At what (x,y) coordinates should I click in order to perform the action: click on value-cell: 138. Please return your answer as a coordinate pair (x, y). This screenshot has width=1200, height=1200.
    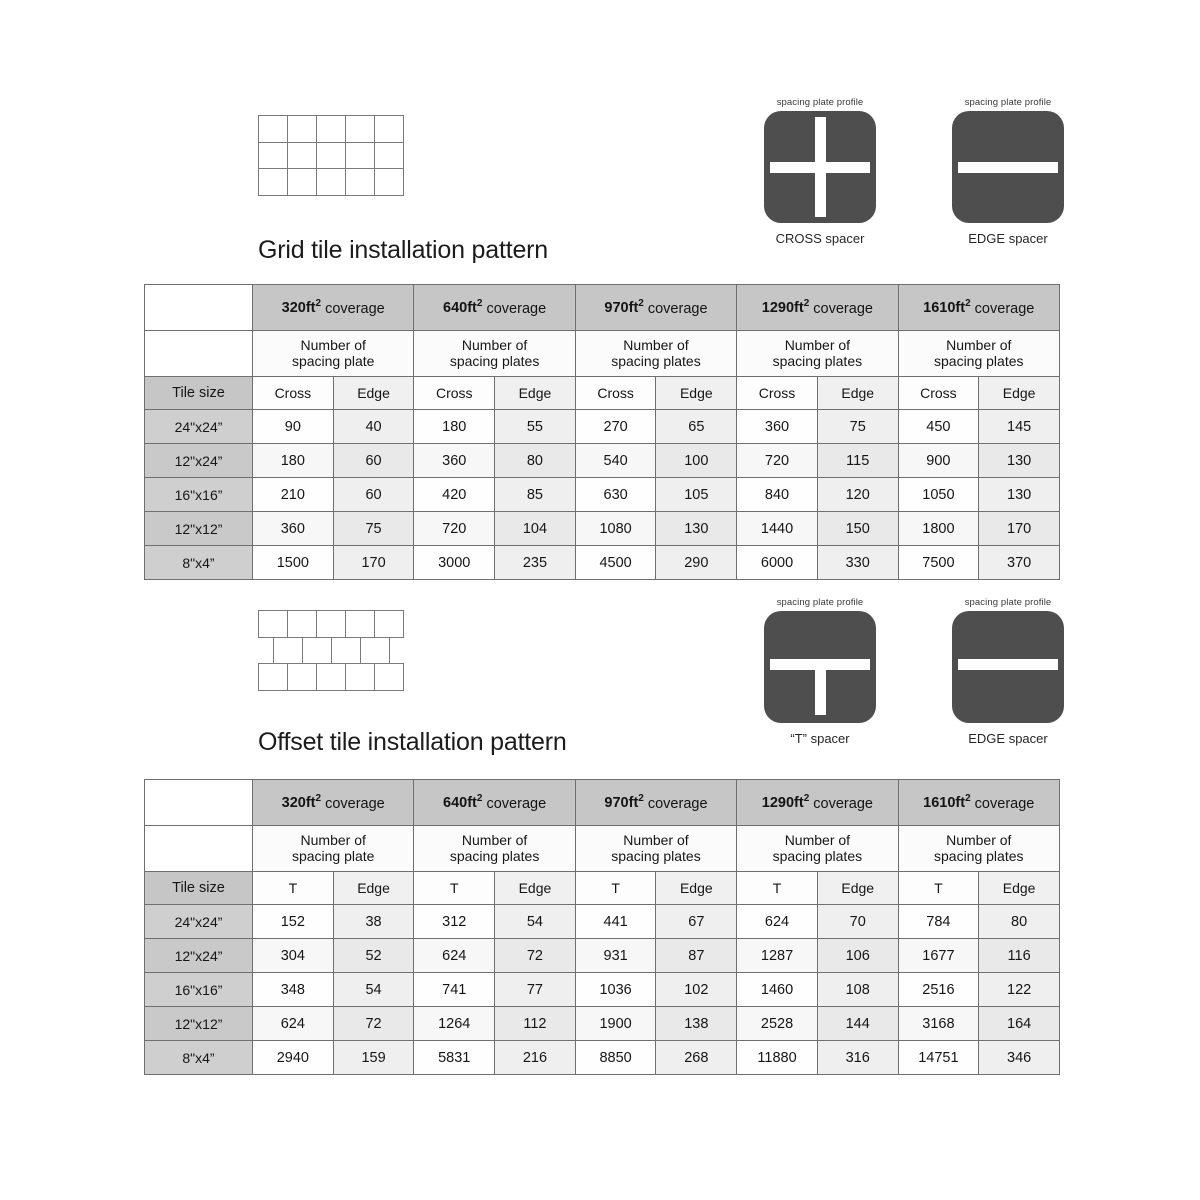
    Looking at the image, I should click on (696, 1023).